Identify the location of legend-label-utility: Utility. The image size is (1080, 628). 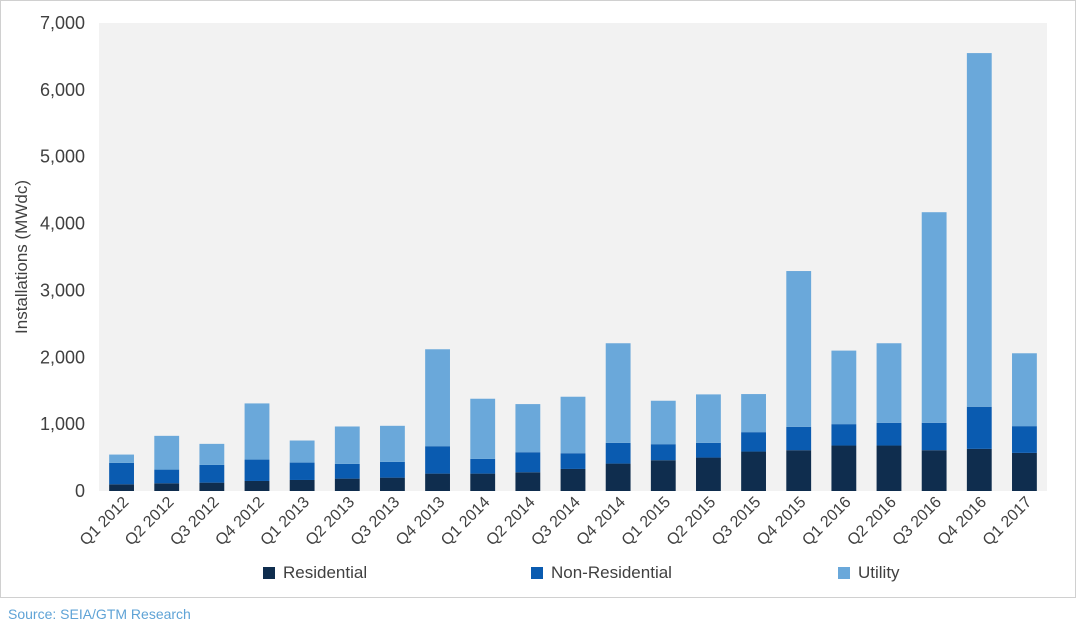
(879, 572).